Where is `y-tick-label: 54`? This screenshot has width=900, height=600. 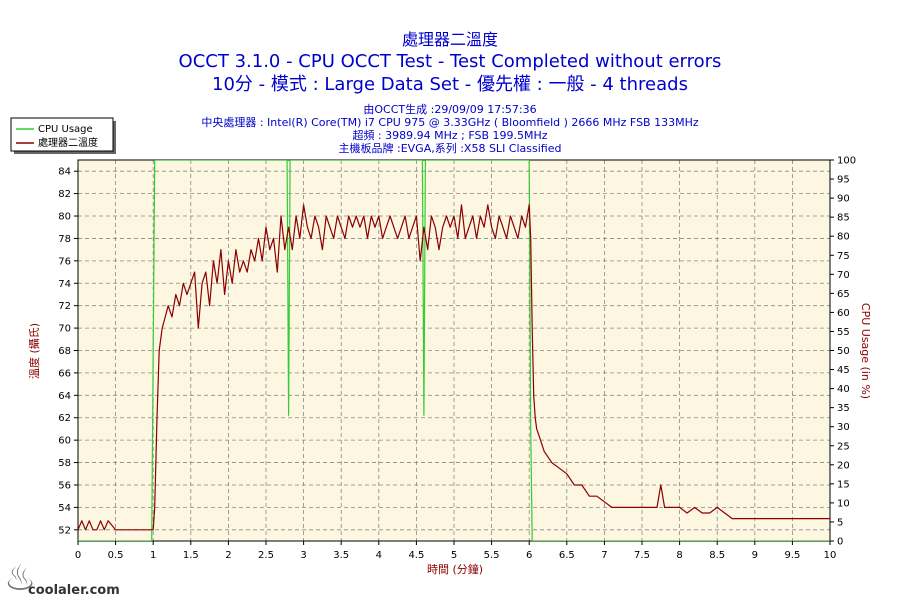 y-tick-label: 54 is located at coordinates (64, 508).